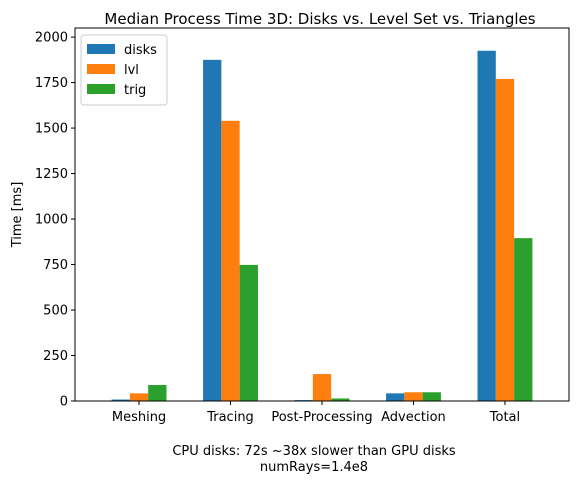 Image resolution: width=580 pixels, height=484 pixels. What do you see at coordinates (139, 417) in the screenshot?
I see `x-tick-label: Meshing` at bounding box center [139, 417].